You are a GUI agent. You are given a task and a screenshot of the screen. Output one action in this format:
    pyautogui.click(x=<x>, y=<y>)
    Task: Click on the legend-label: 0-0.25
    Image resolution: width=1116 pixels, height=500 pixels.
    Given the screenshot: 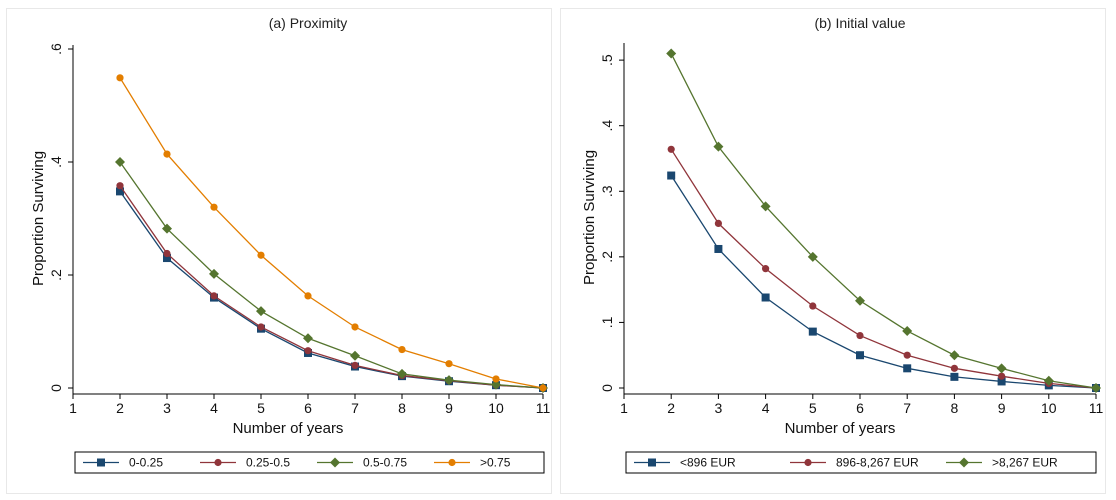 What is the action you would take?
    pyautogui.click(x=146, y=463)
    